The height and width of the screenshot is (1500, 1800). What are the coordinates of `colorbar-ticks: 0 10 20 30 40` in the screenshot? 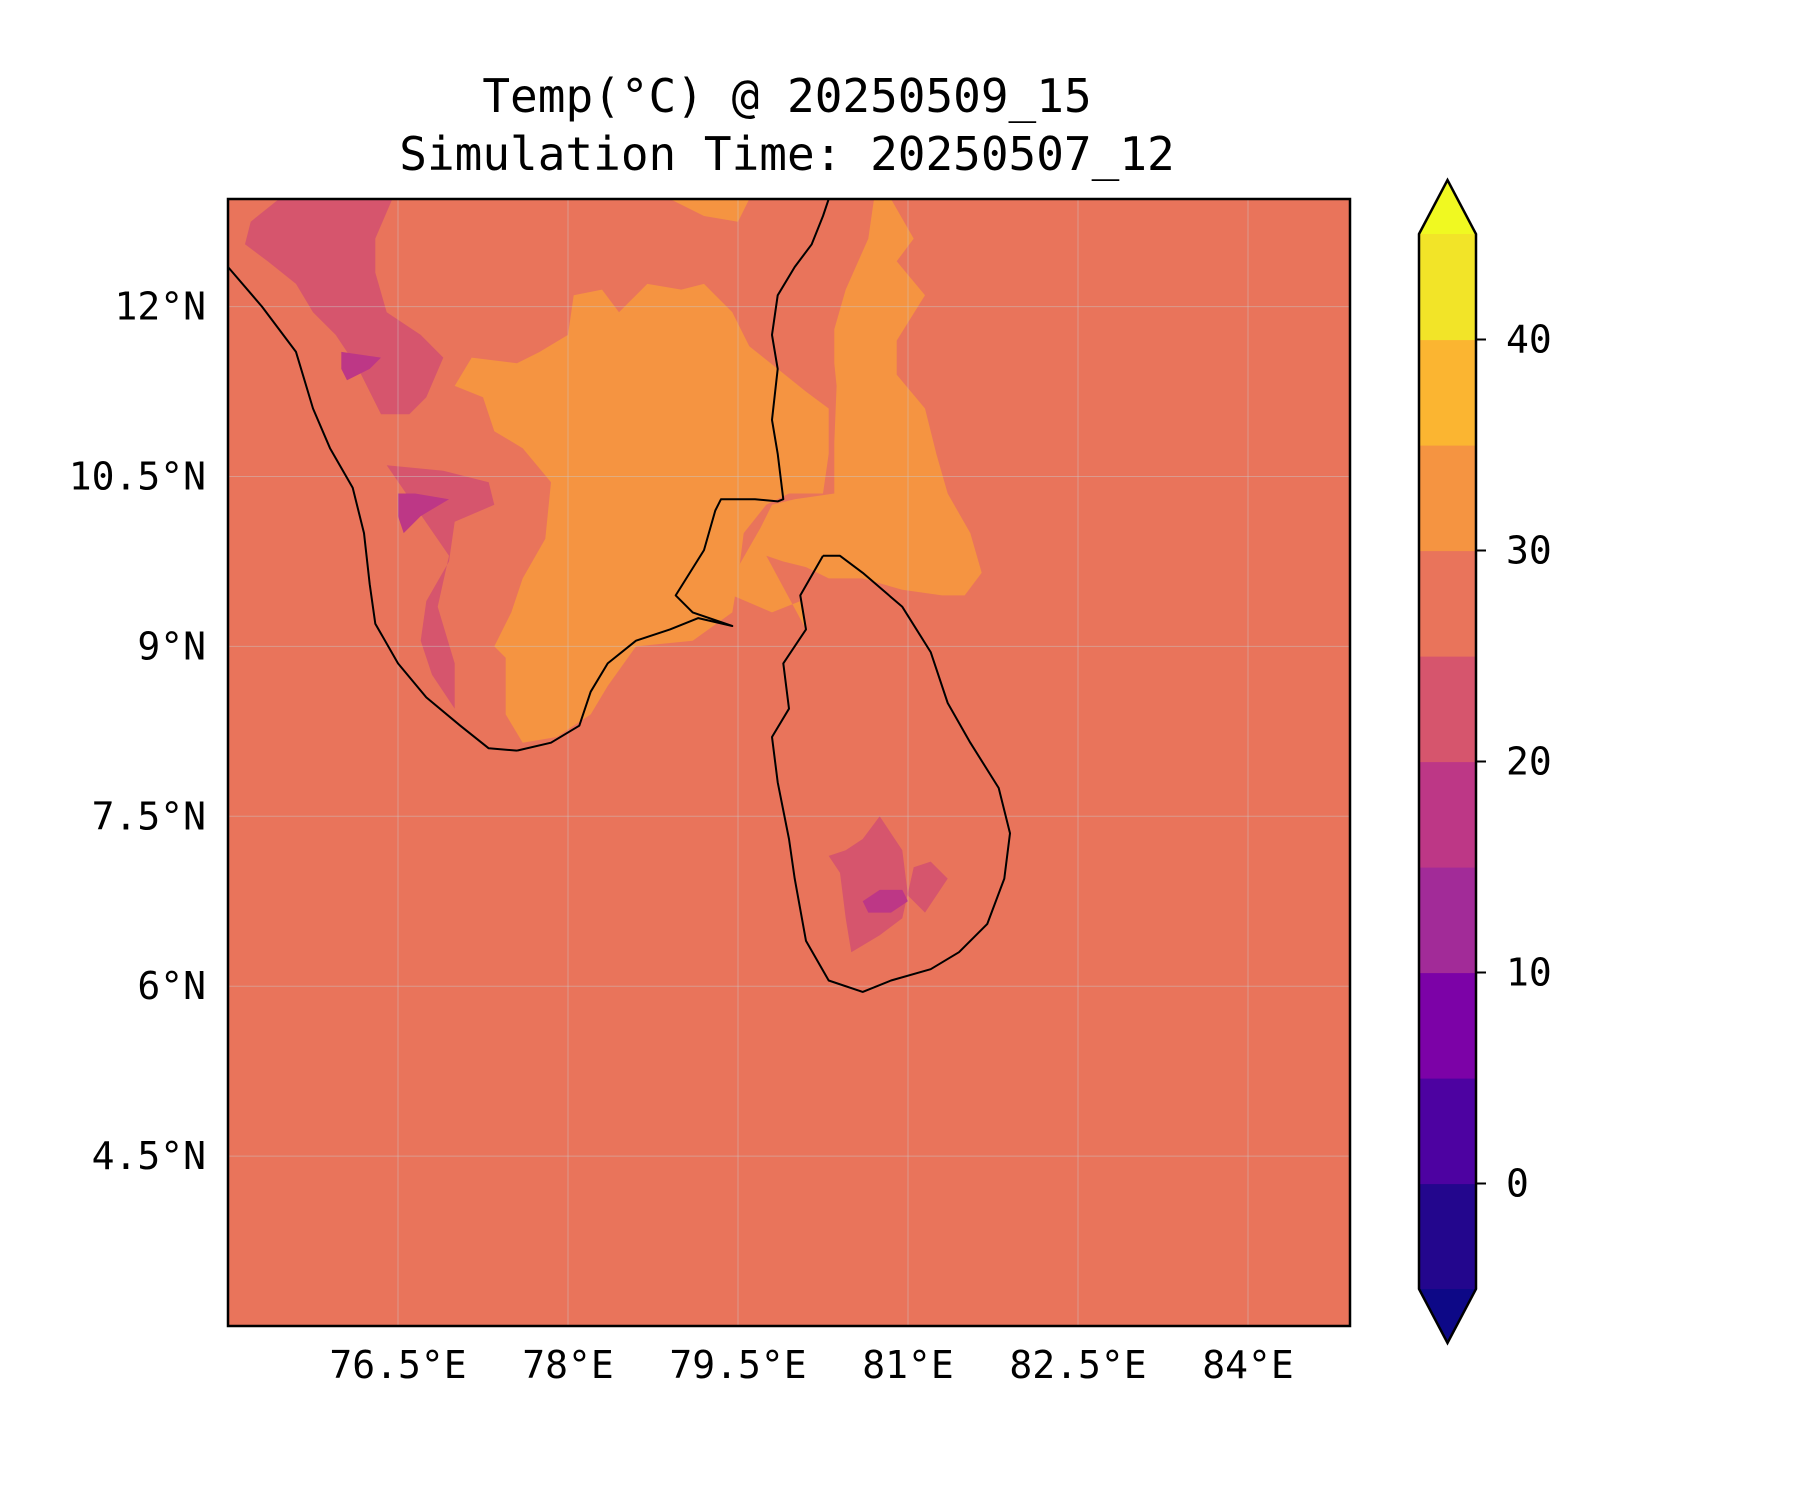 It's located at (1514, 762).